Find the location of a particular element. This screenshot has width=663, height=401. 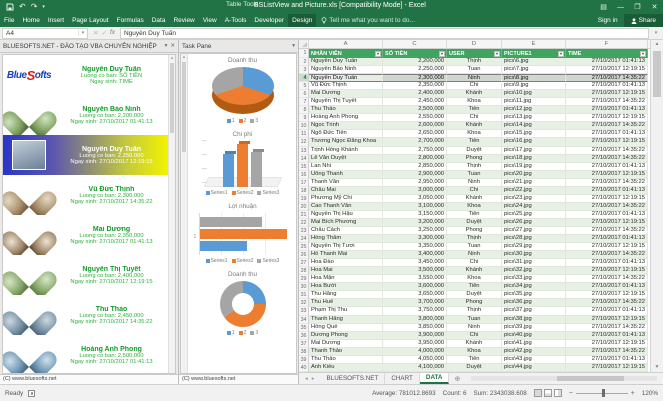

cell: Thu Thảo is located at coordinates (346, 110).